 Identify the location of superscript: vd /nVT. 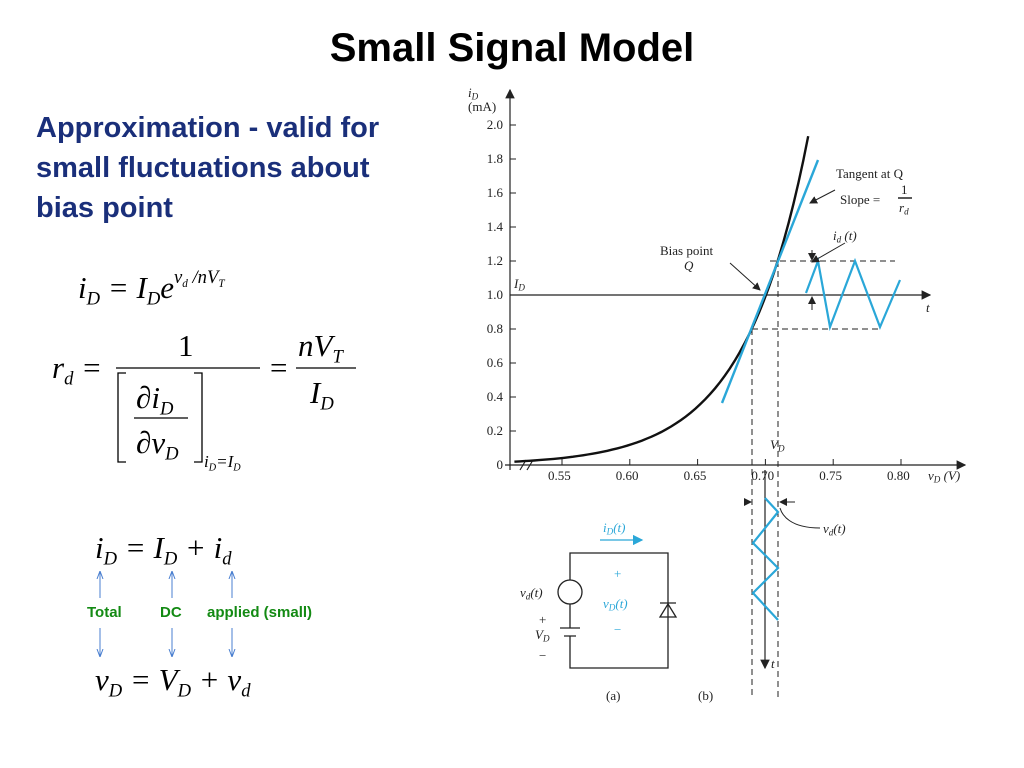
(199, 279).